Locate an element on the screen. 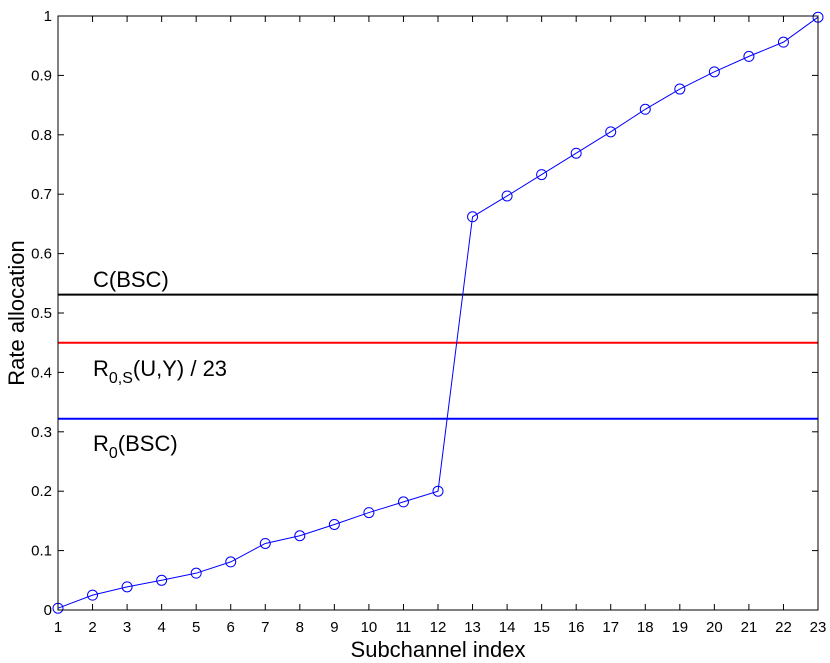 The height and width of the screenshot is (663, 830). x-tick-label: 8 is located at coordinates (300, 627).